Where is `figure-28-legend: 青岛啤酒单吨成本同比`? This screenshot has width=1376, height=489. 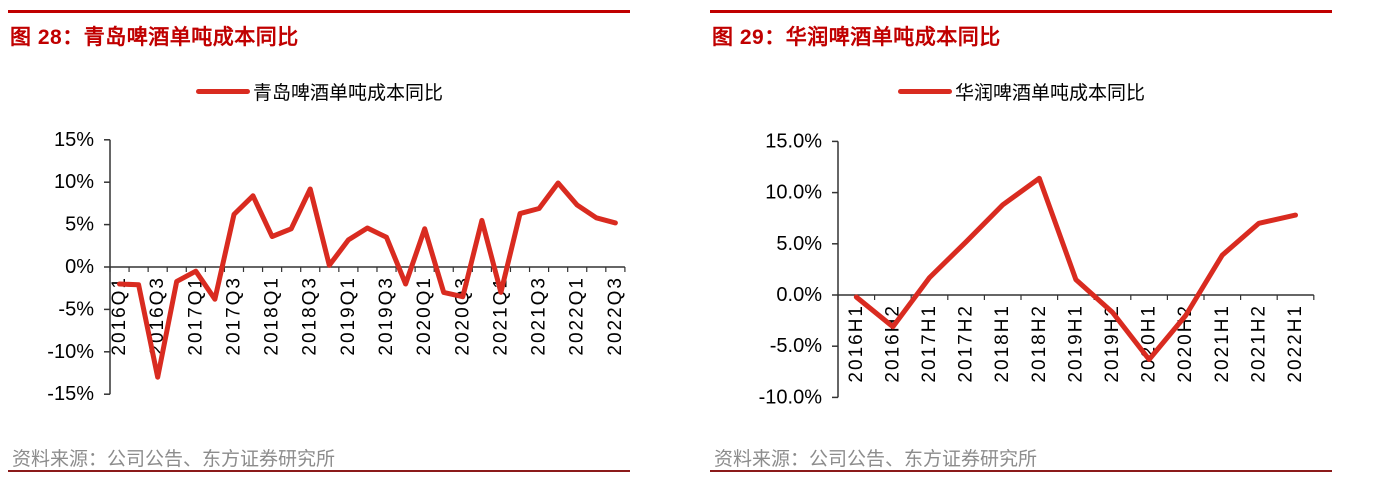
figure-28-legend: 青岛啤酒单吨成本同比 is located at coordinates (320, 92).